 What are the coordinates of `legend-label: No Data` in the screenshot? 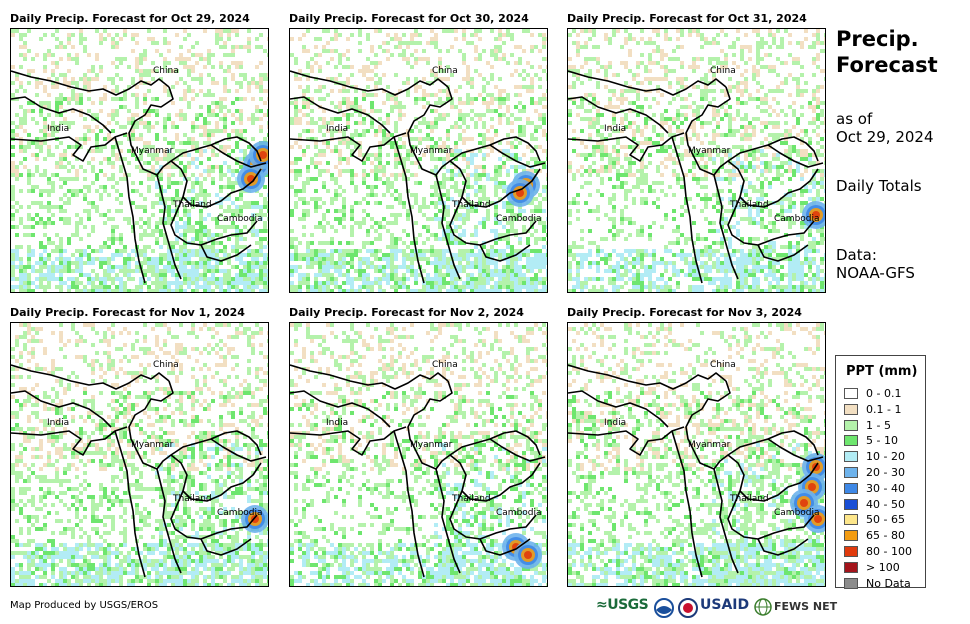 It's located at (888, 583).